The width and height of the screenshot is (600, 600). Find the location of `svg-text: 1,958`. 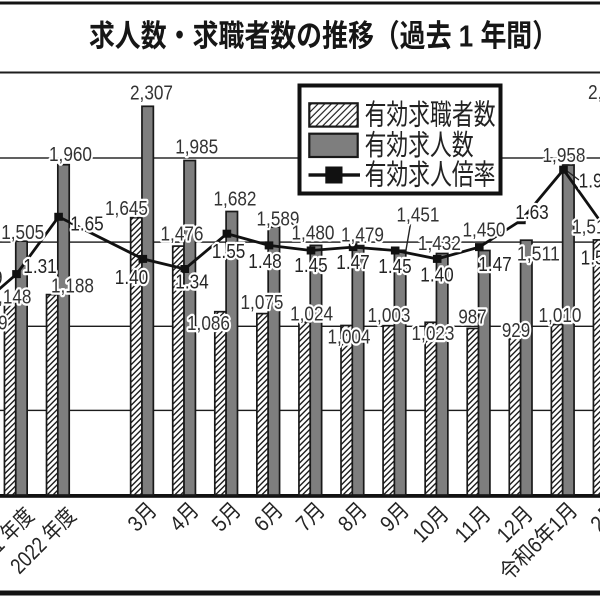

svg-text: 1,958 is located at coordinates (564, 155).